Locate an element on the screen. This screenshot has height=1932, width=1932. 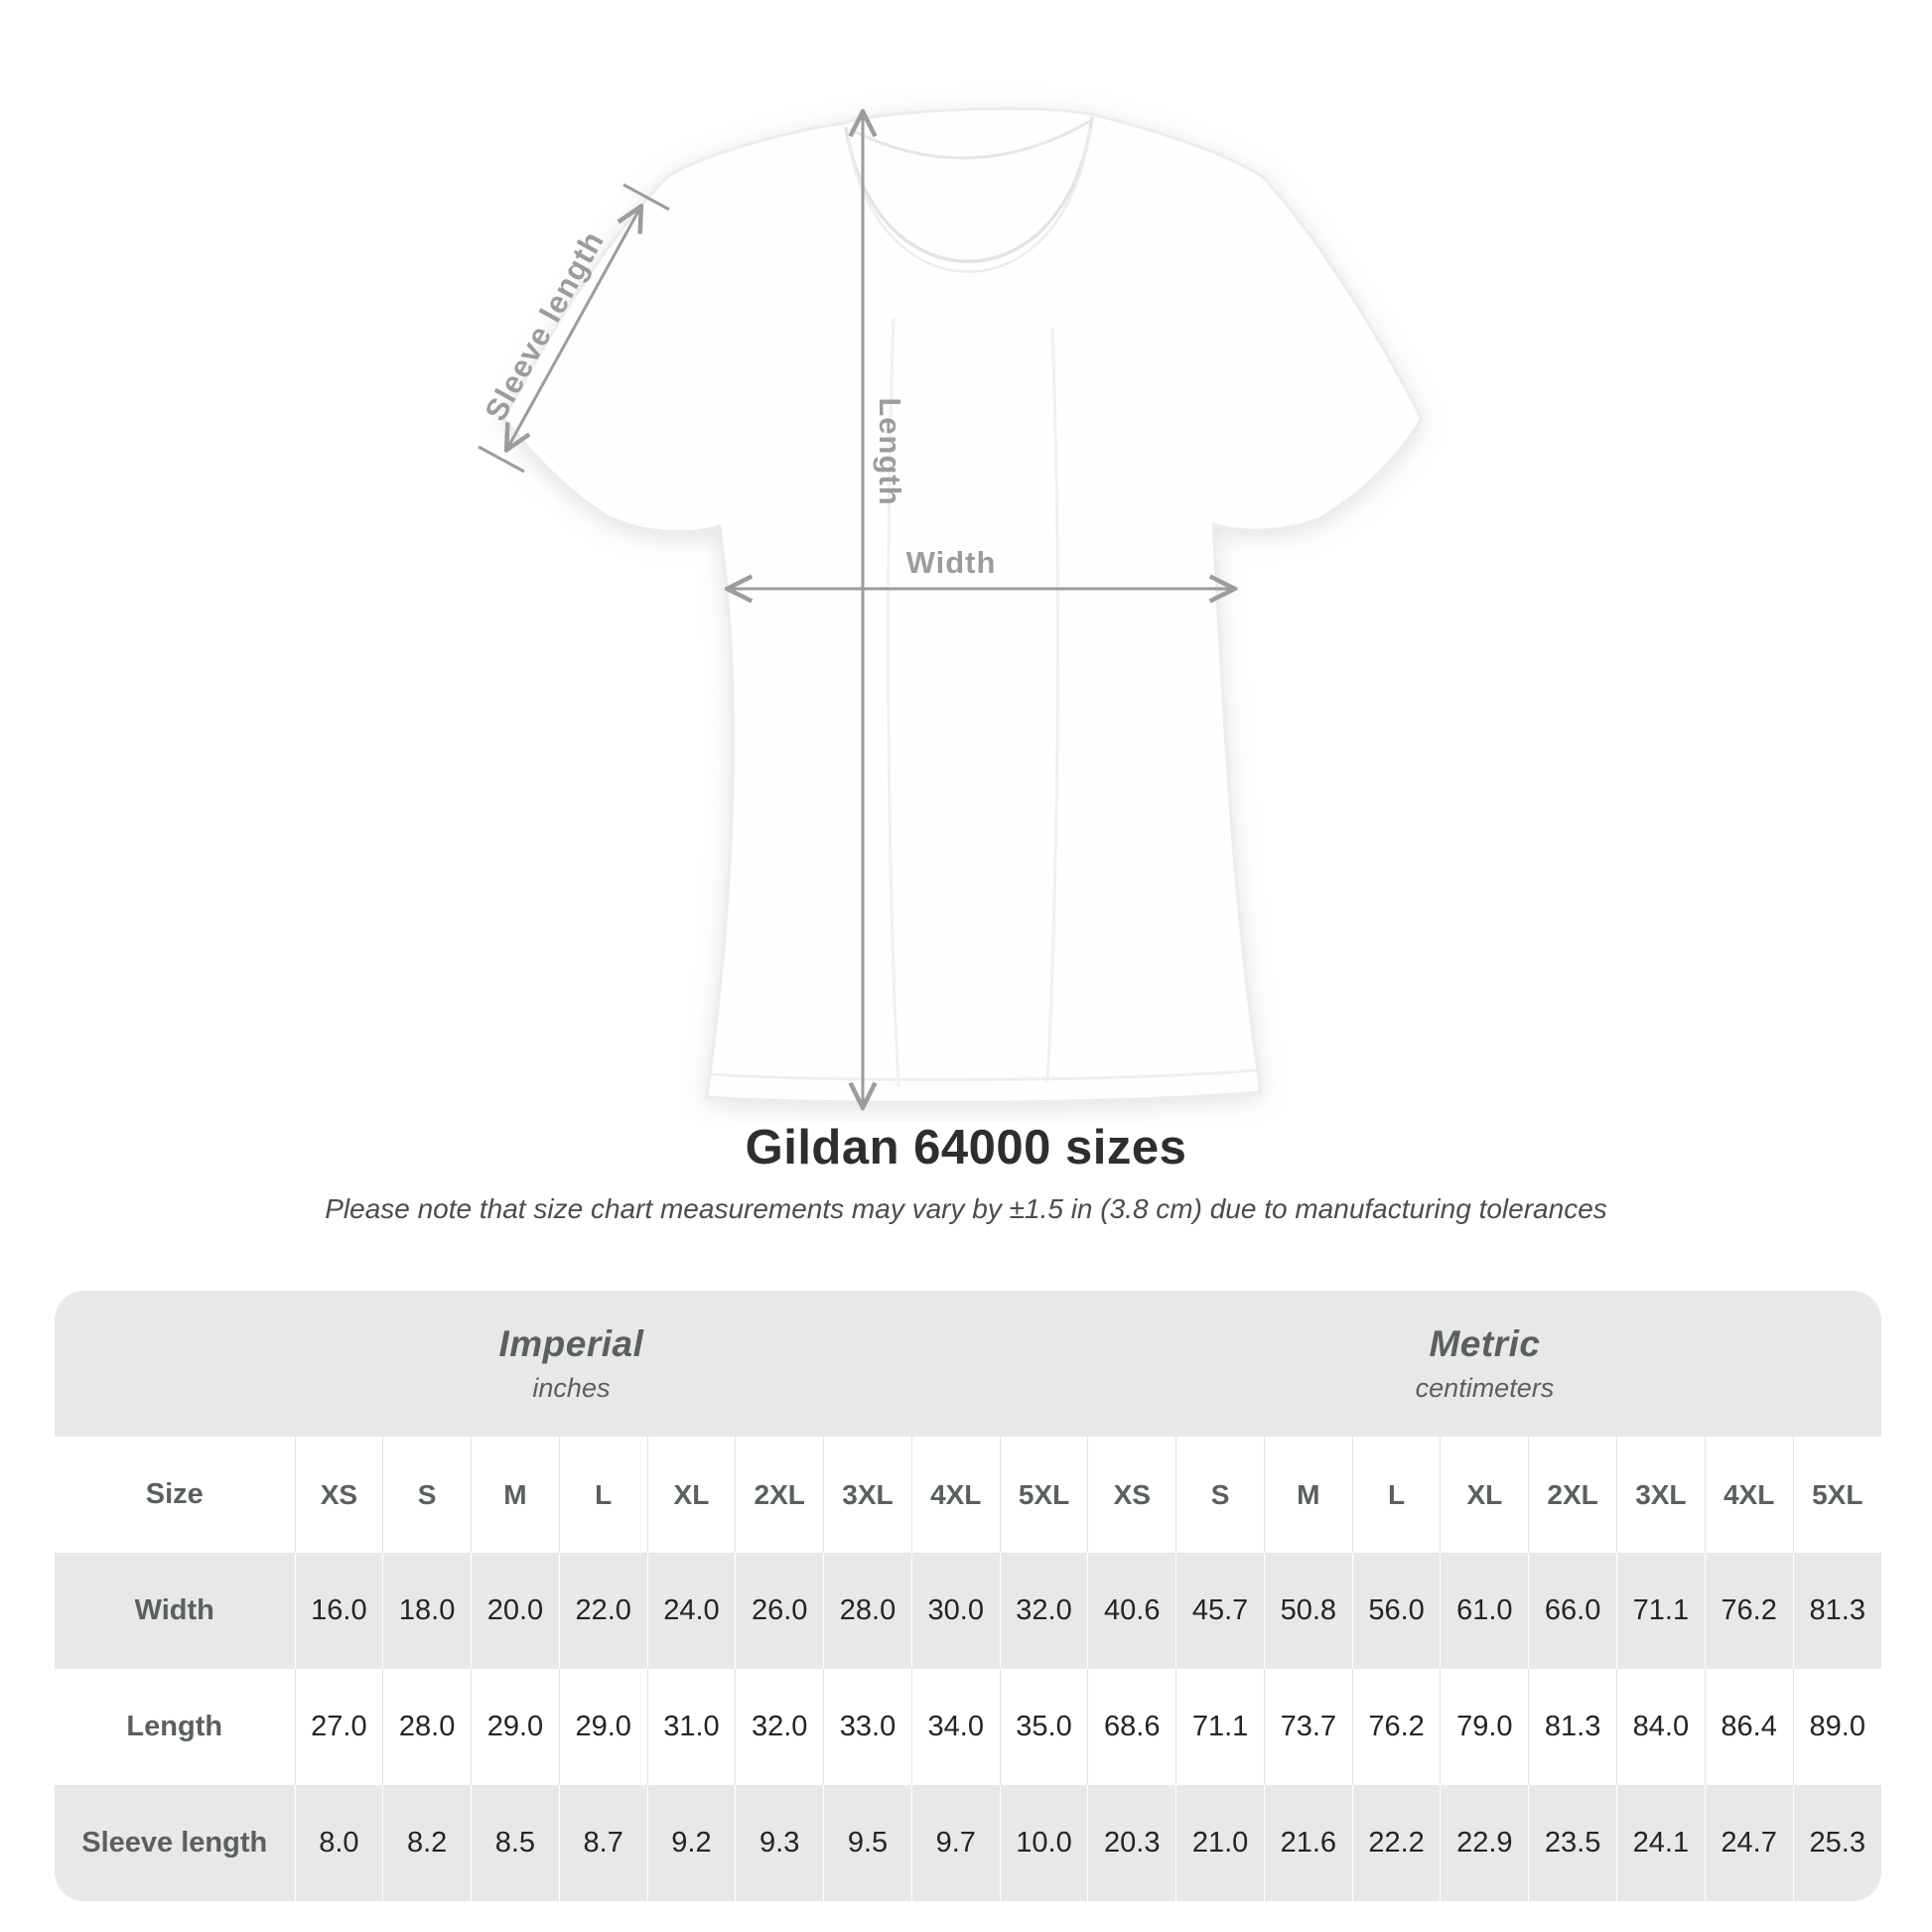
width-xs-in: 16.0 is located at coordinates (338, 1611).